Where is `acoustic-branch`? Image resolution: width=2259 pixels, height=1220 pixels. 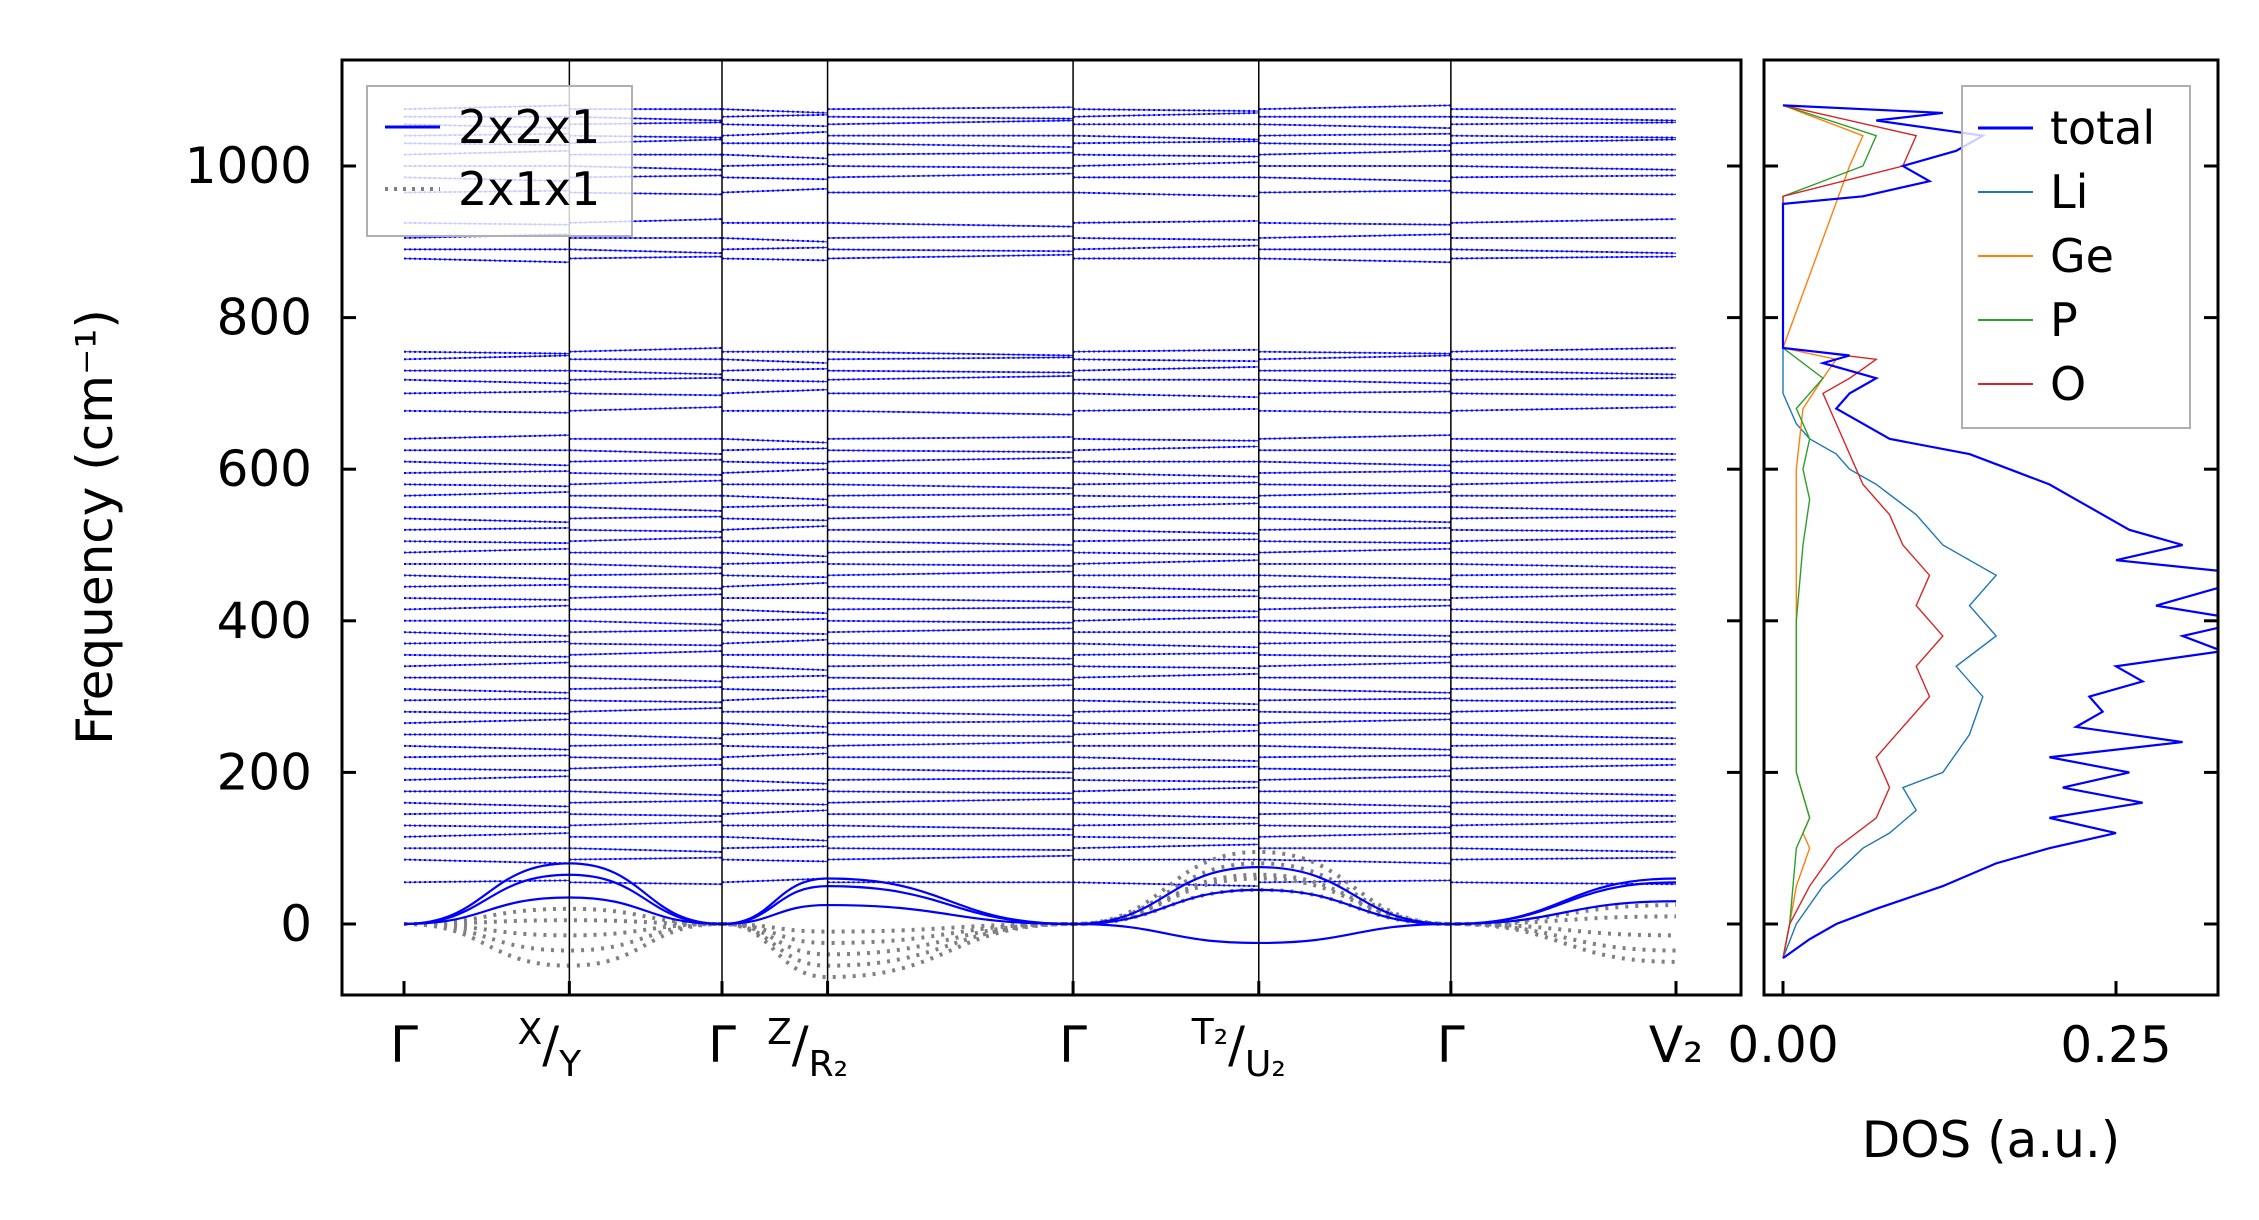 acoustic-branch is located at coordinates (1040, 894).